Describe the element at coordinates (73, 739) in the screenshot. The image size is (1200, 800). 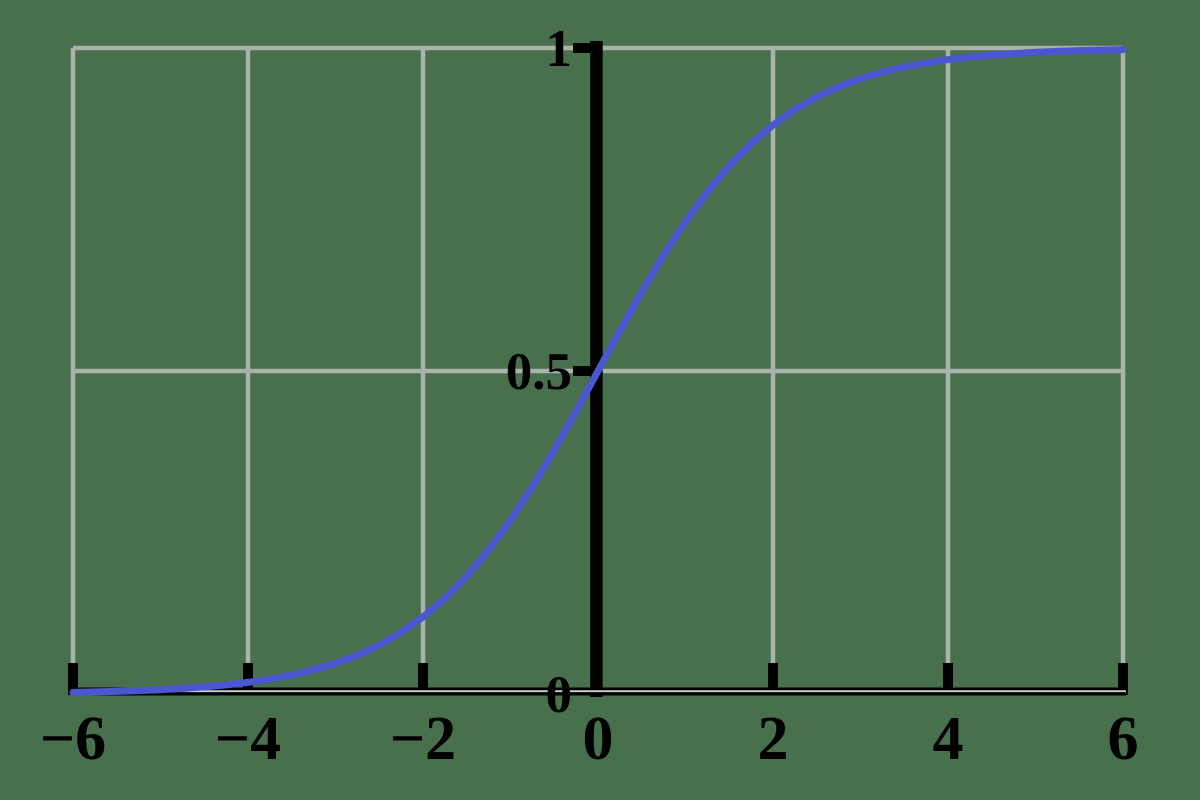
I see `x-tick-label: −6` at that location.